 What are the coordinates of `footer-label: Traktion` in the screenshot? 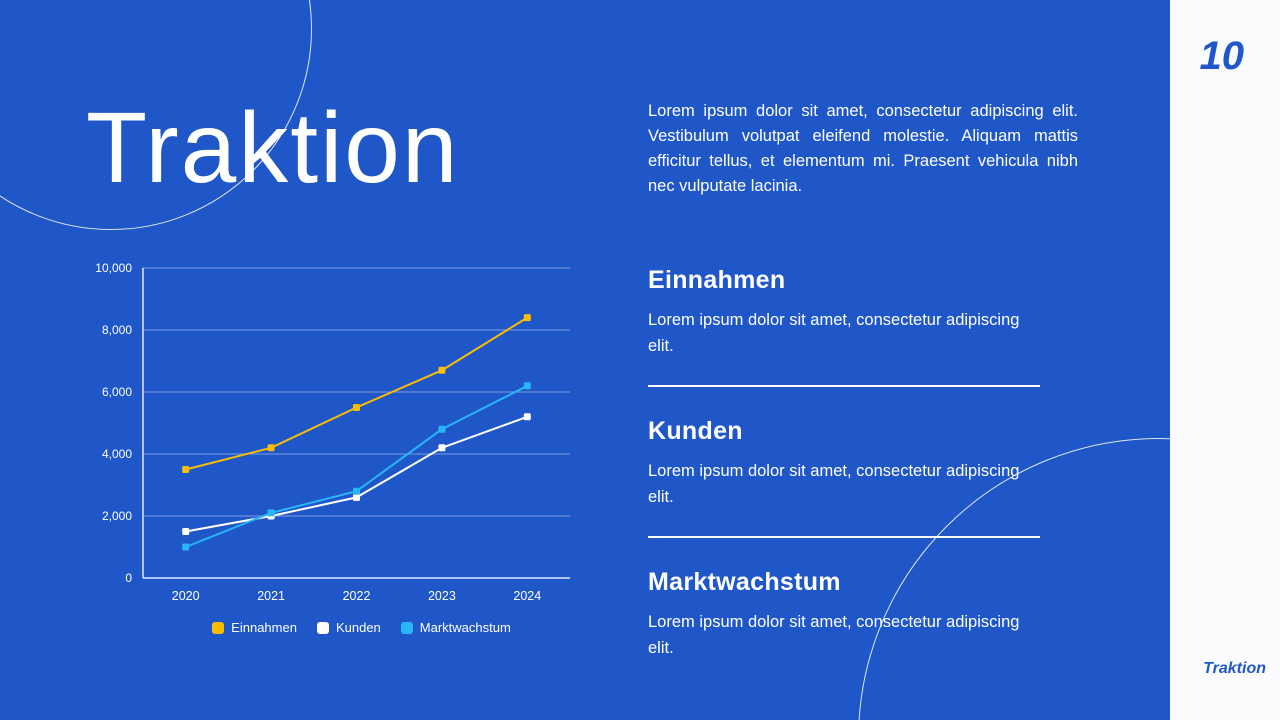 It's located at (1234, 668).